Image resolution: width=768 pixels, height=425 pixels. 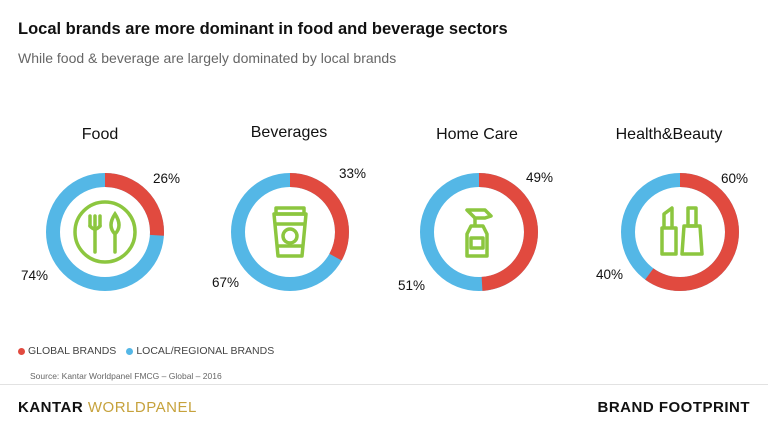 What do you see at coordinates (735, 178) in the screenshot?
I see `health-beauty-global-pct: 60%` at bounding box center [735, 178].